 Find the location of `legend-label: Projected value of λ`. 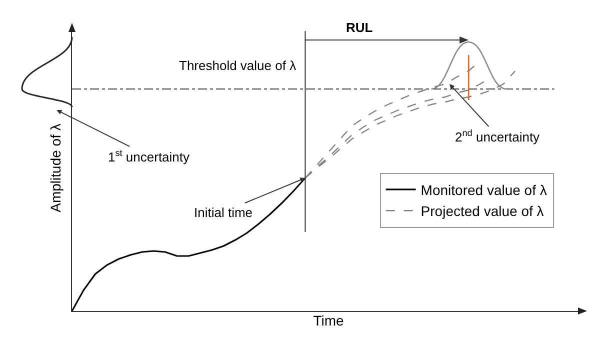

legend-label: Projected value of λ is located at coordinates (482, 211).